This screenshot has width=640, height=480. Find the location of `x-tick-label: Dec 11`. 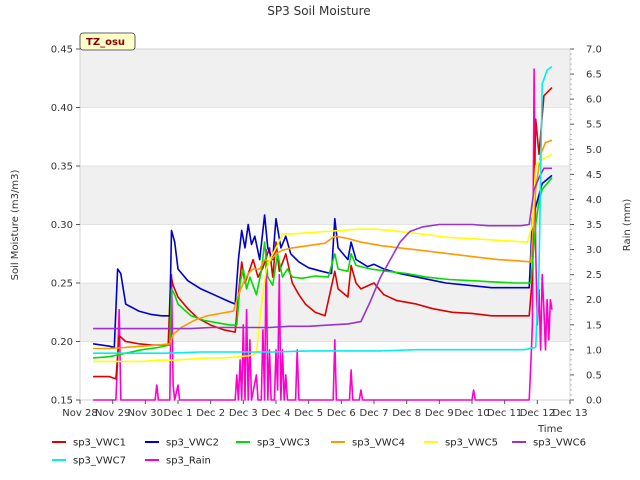

x-tick-label: Dec 11 is located at coordinates (504, 413).